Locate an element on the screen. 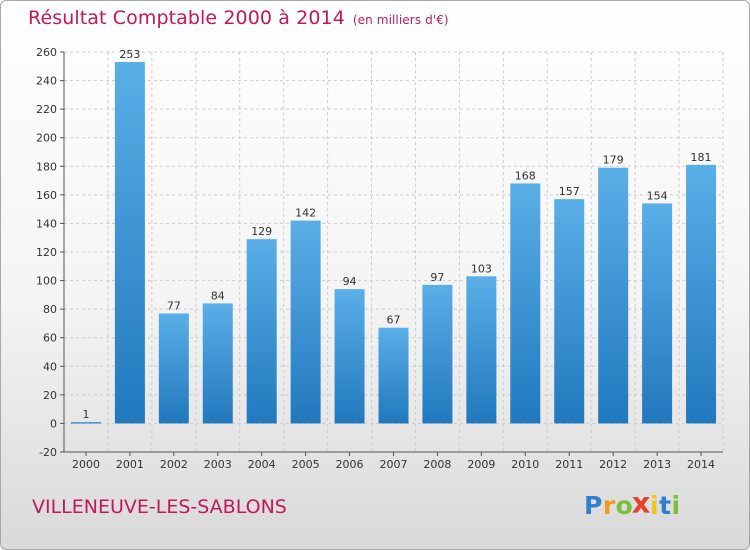  logo-letter: x is located at coordinates (642, 502).